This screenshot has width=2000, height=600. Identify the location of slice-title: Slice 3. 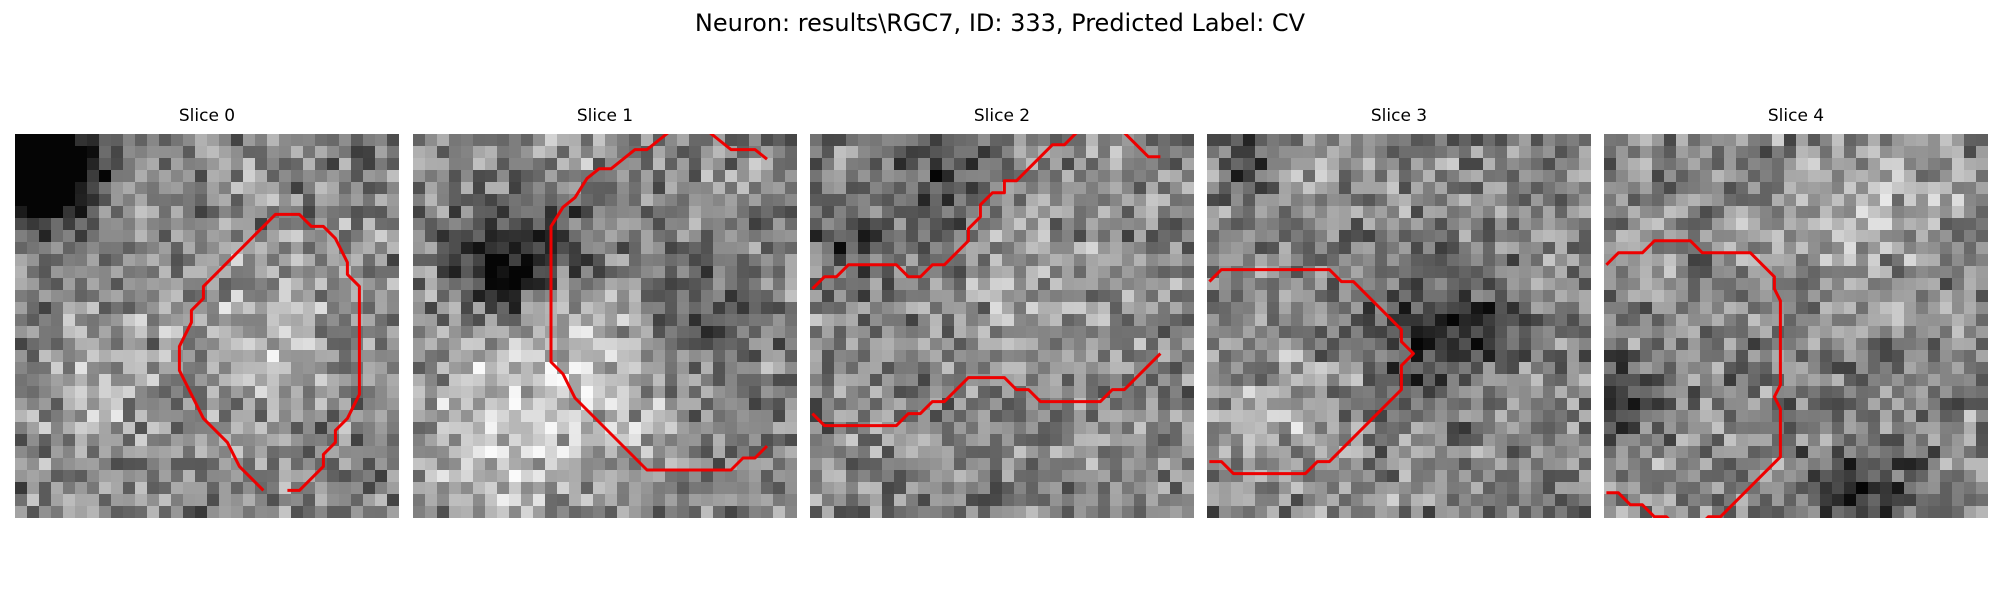
(1399, 116).